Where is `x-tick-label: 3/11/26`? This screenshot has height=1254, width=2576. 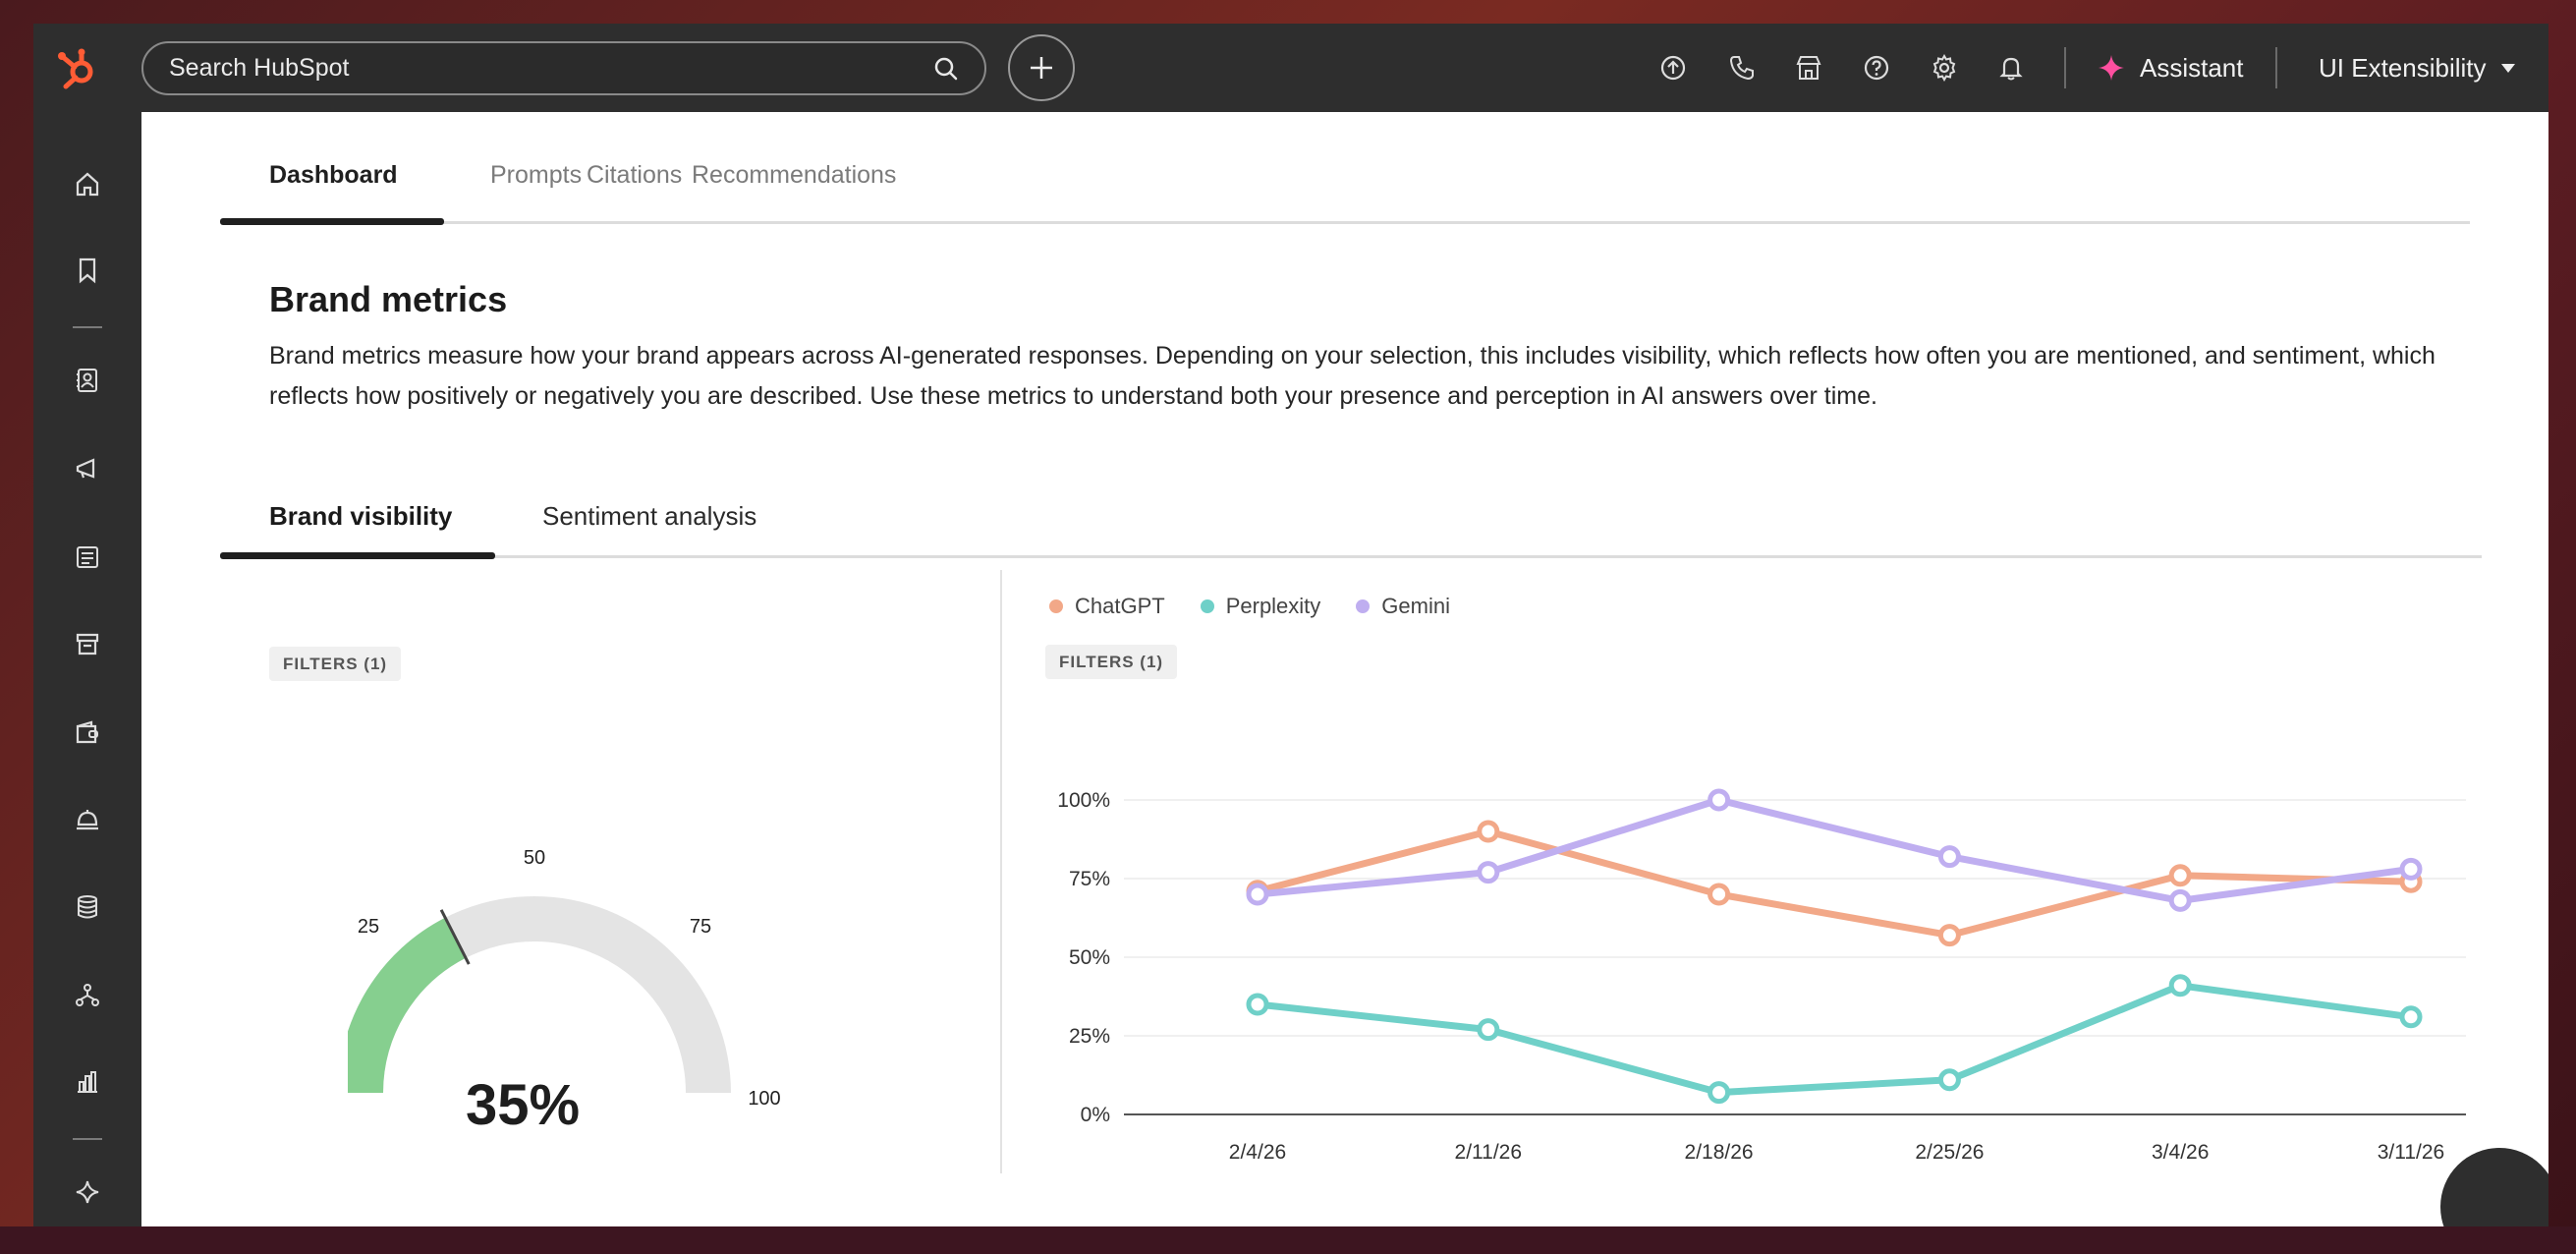 x-tick-label: 3/11/26 is located at coordinates (2411, 1152).